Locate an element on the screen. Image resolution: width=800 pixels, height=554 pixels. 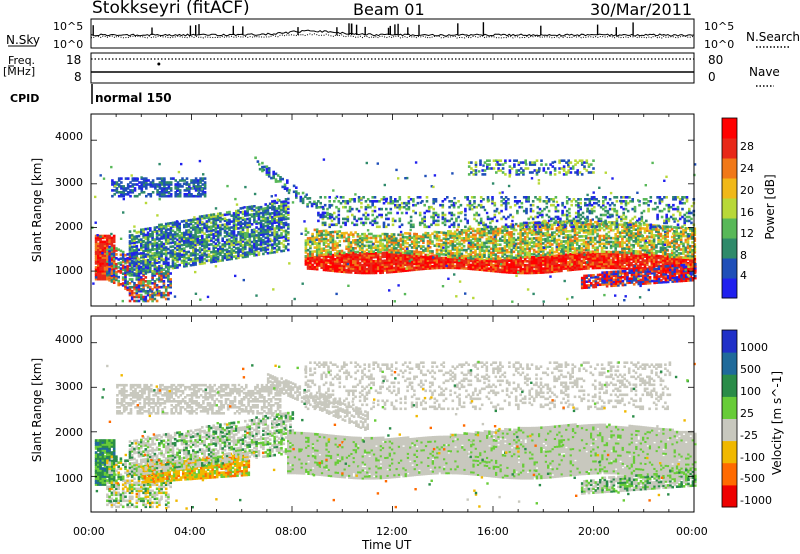
velocity-cbar-tick-500: 500 is located at coordinates (750, 369).